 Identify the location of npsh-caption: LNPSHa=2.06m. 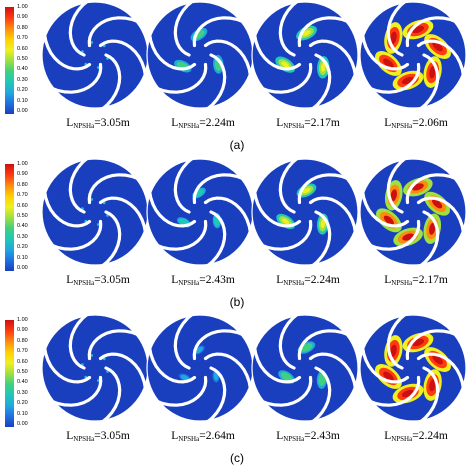
(416, 123).